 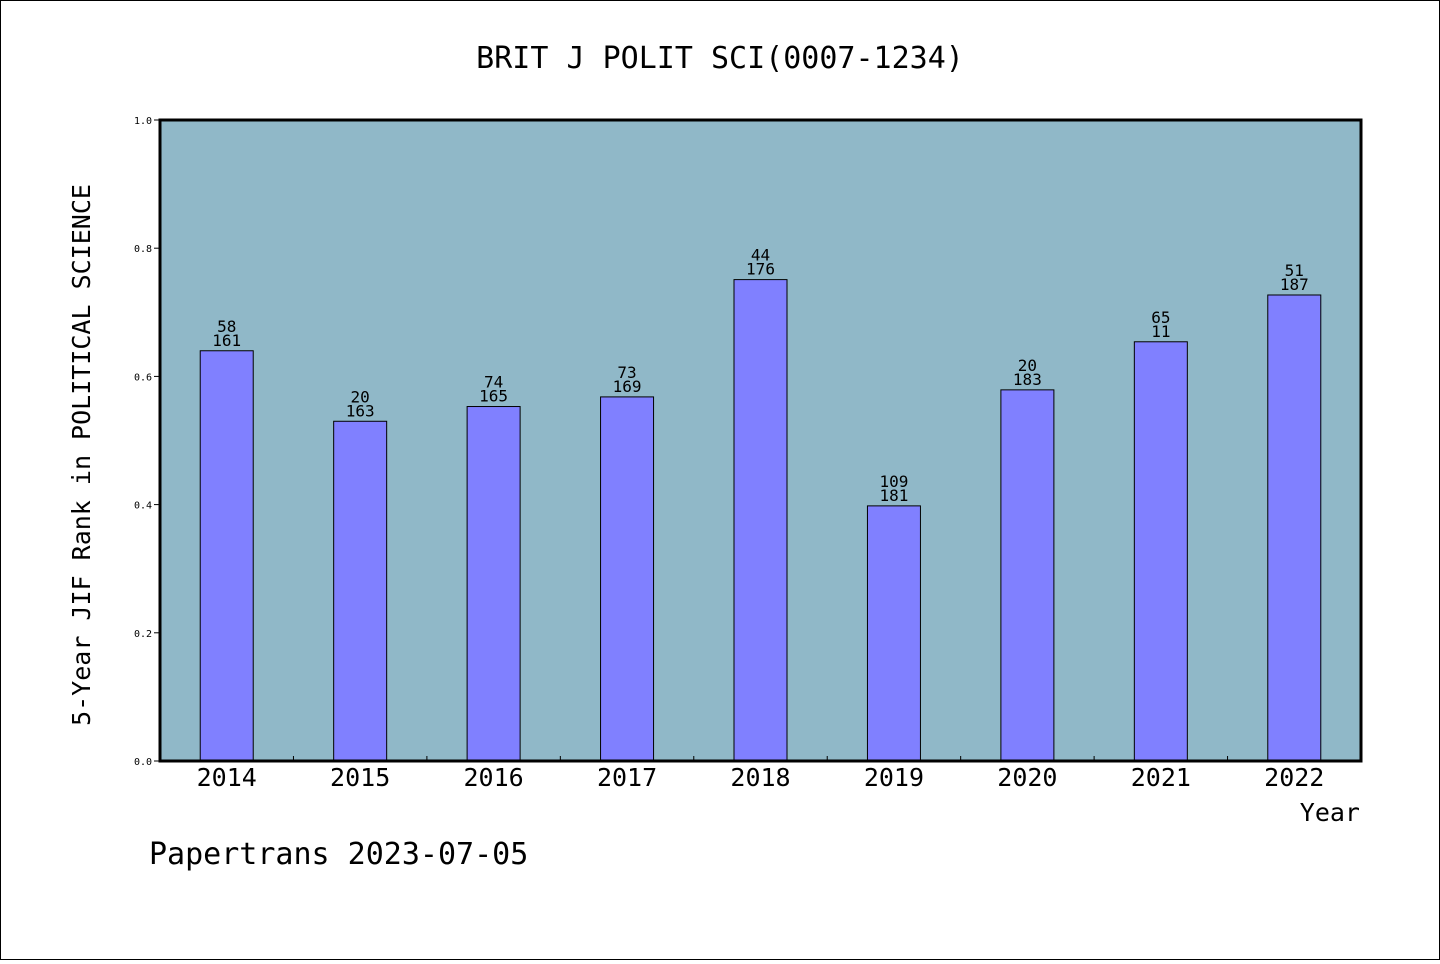 I want to click on data-label-top-2017: 73, so click(x=626, y=372).